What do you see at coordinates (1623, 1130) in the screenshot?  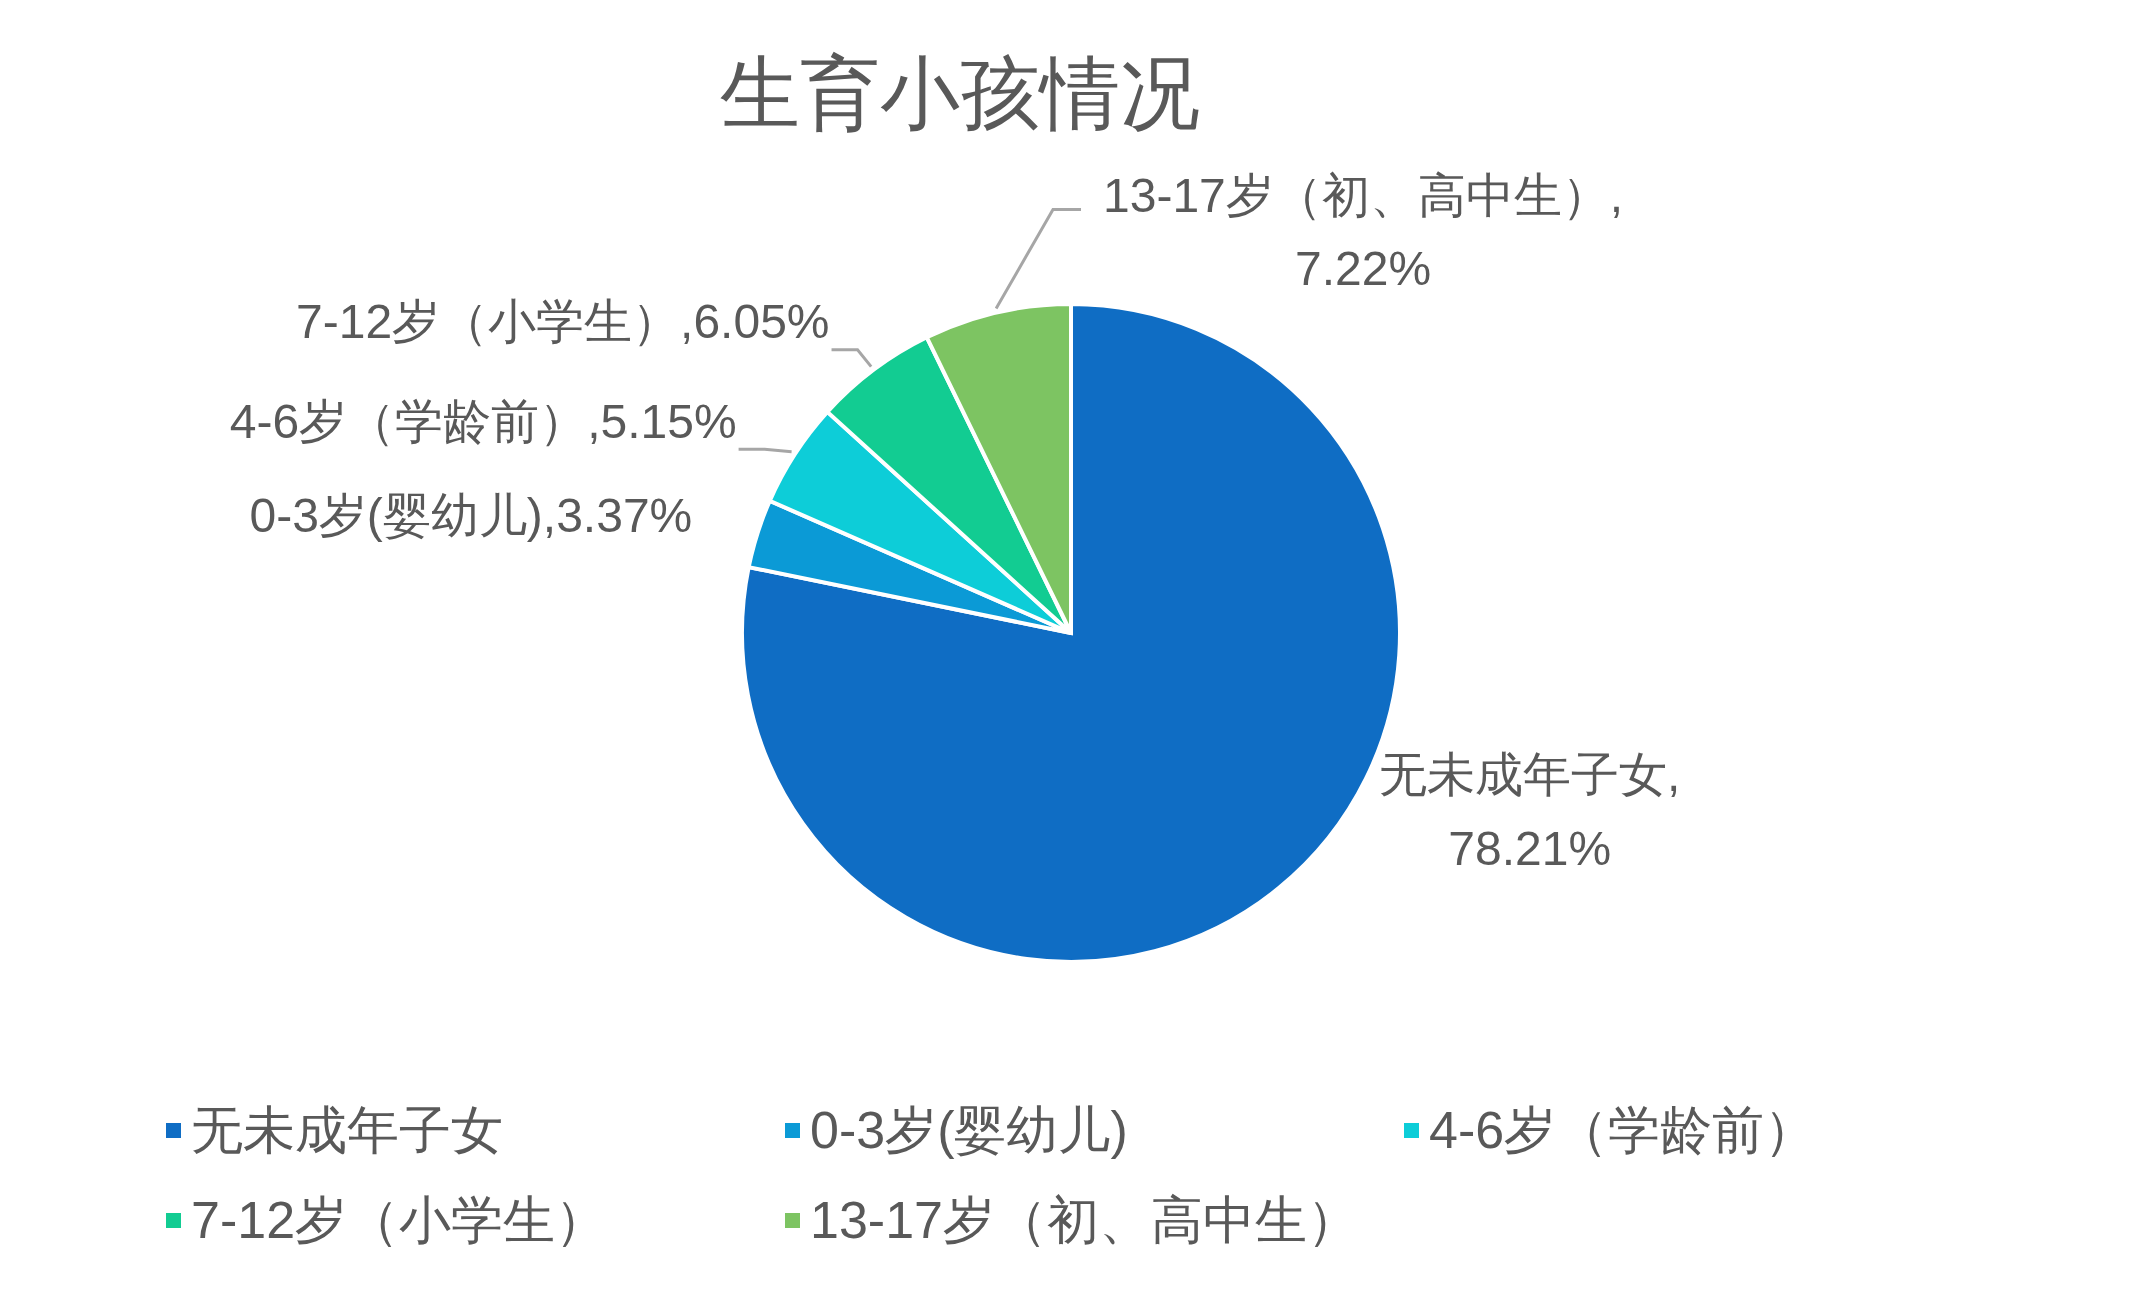 I see `legend-label: 4-6岁（学龄前）` at bounding box center [1623, 1130].